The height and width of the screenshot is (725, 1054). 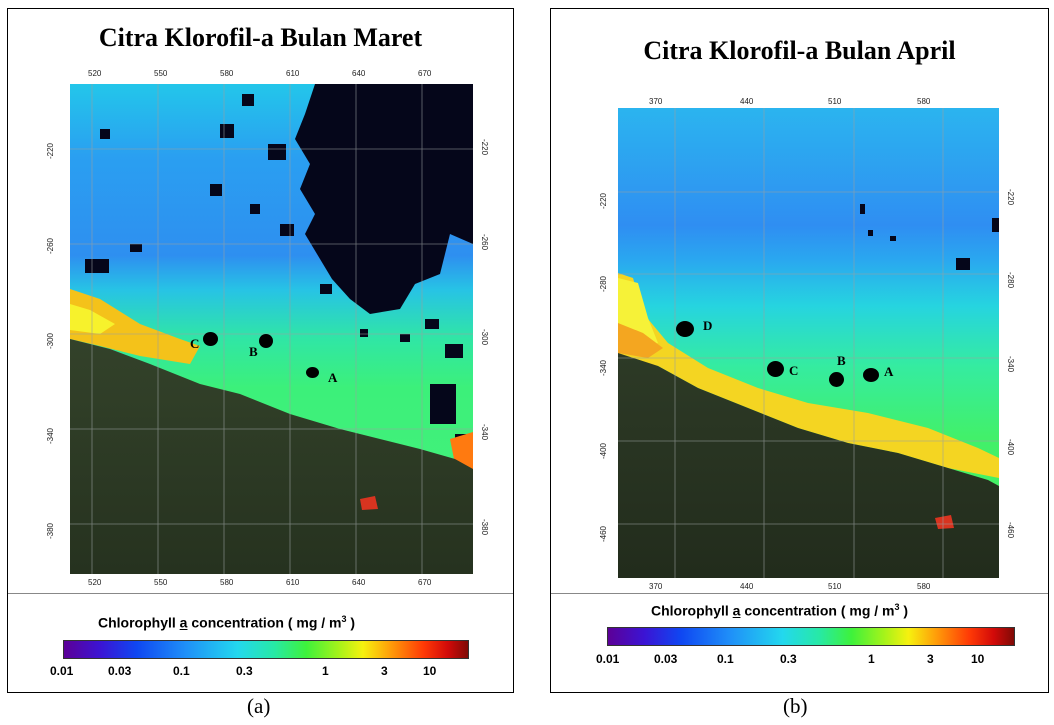 What do you see at coordinates (259, 706) in the screenshot?
I see `caption-a: (a)` at bounding box center [259, 706].